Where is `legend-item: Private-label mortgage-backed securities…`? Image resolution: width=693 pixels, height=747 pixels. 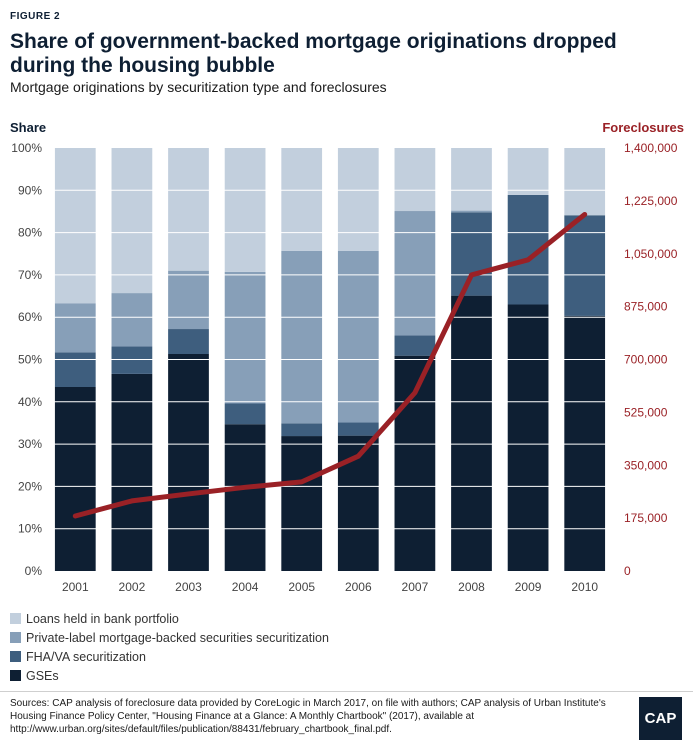 legend-item: Private-label mortgage-backed securities… is located at coordinates (169, 637).